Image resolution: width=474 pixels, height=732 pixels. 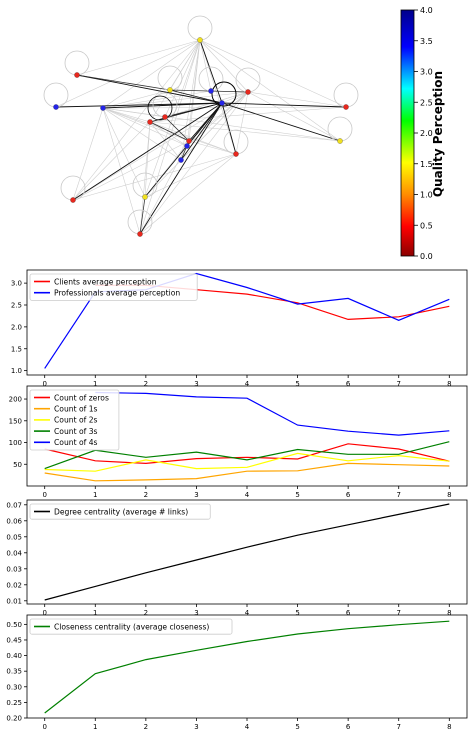 I want to click on y-tick-label: 0.30, so click(x=14, y=687).